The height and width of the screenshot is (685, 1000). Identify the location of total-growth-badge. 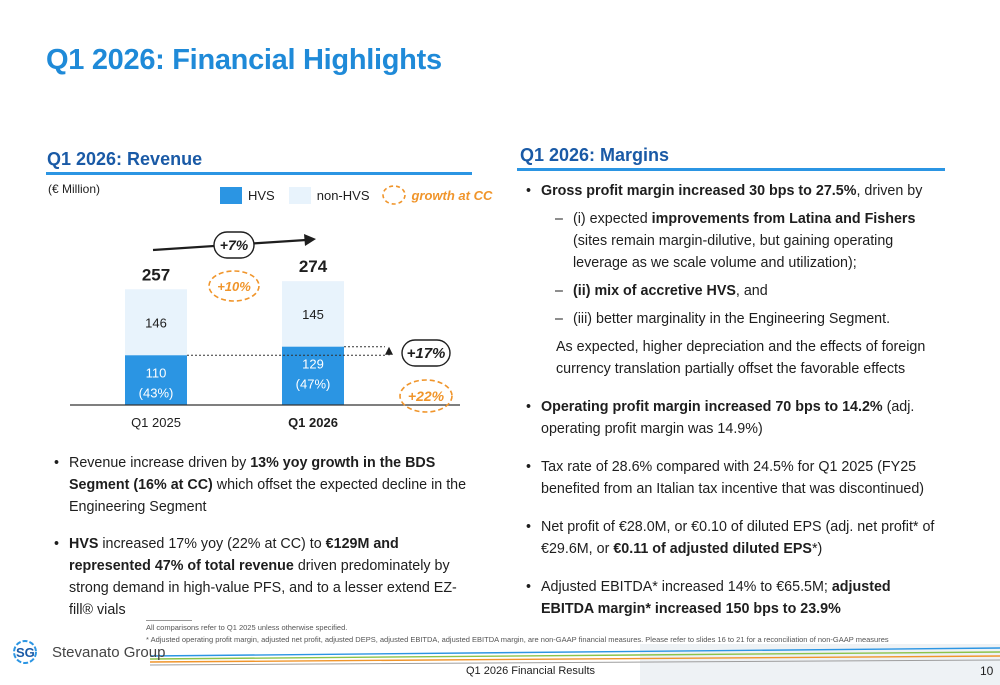
(234, 245).